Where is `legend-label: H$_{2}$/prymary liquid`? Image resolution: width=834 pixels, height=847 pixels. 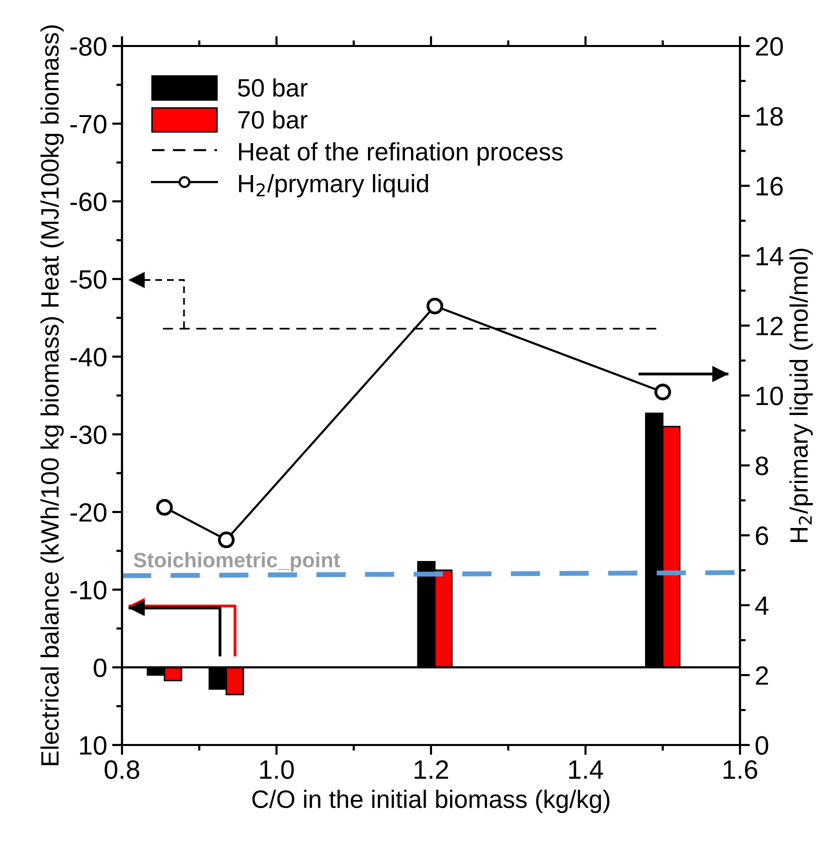
legend-label: H$_{2}$/prymary liquid is located at coordinates (333, 186).